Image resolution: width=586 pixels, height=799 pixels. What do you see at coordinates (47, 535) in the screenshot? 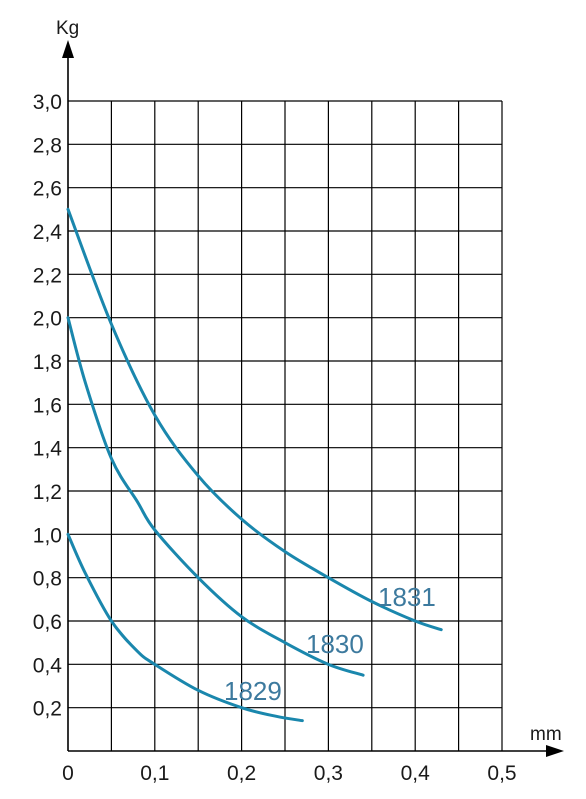
I see `y-tick-label: 1,0` at bounding box center [47, 535].